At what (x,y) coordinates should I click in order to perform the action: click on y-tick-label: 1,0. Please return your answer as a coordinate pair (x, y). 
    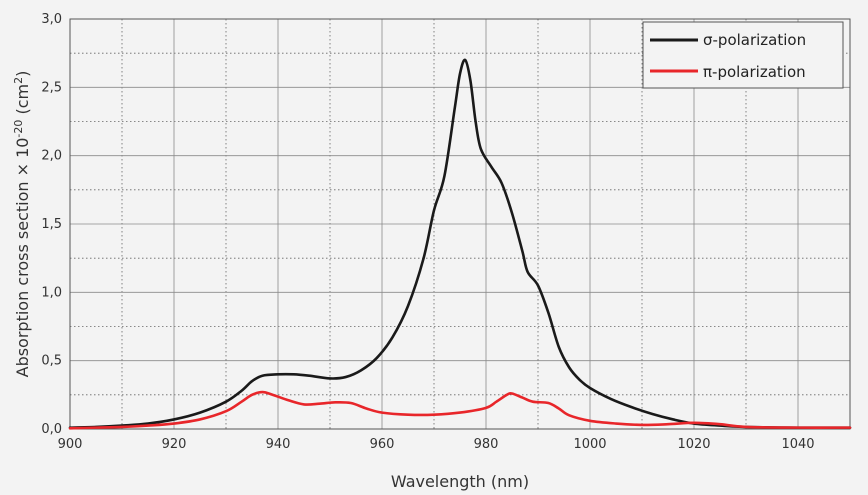
    Looking at the image, I should click on (51, 292).